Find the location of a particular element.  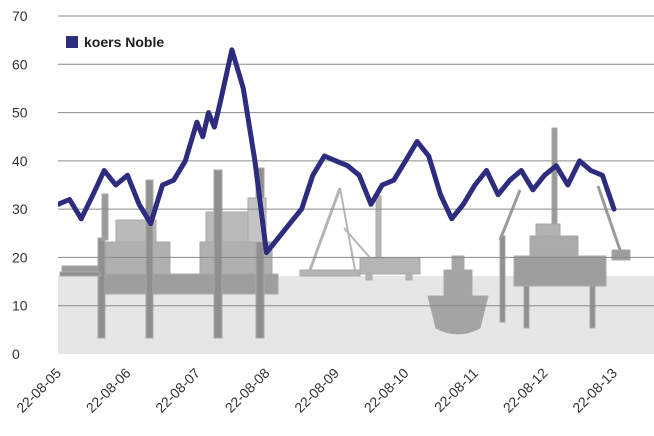

x-tick-label: 22-08-11 is located at coordinates (456, 390).